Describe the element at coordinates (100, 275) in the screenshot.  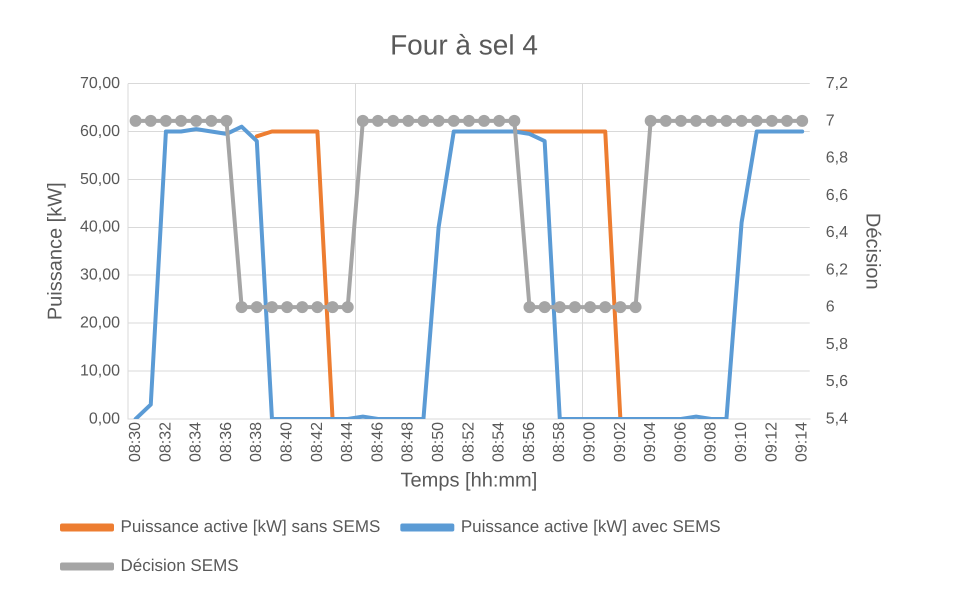
I see `y-tick-label: 30,00` at that location.